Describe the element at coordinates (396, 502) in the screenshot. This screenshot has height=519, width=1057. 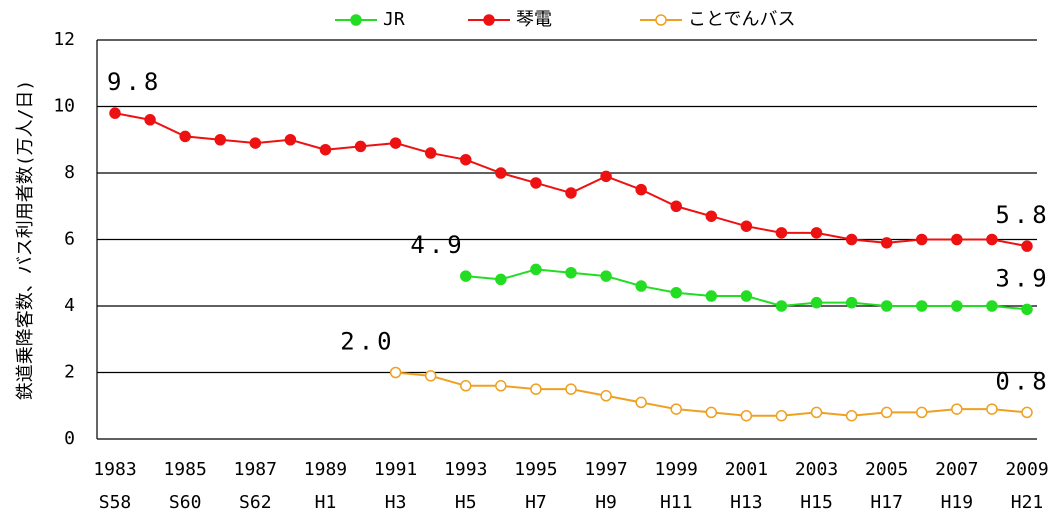
I see `x-era-label: H3` at that location.